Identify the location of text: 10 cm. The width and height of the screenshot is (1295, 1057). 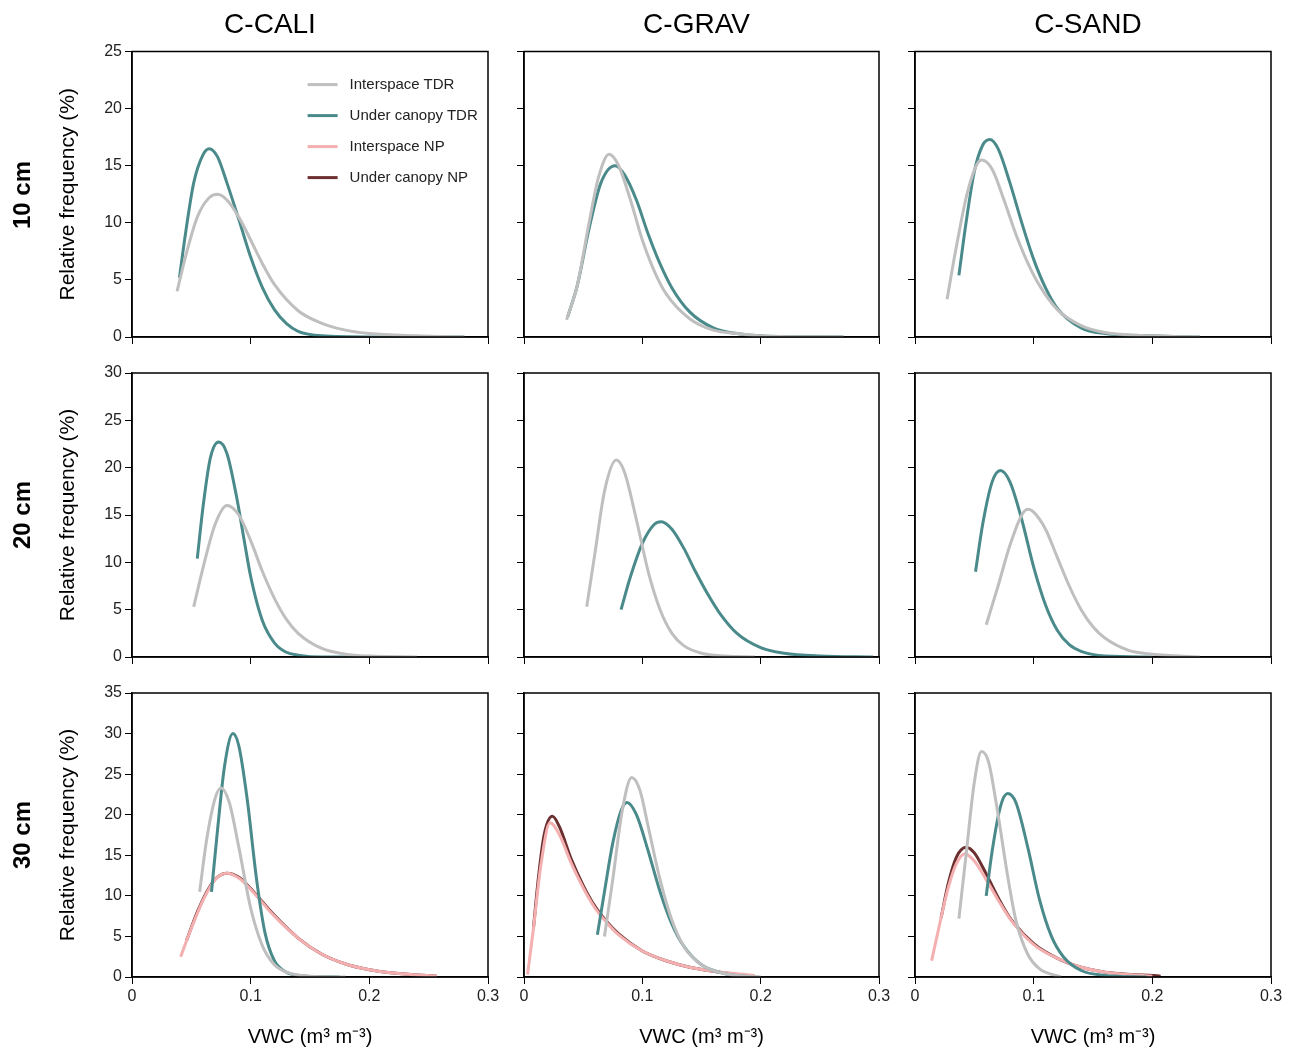
(22, 194).